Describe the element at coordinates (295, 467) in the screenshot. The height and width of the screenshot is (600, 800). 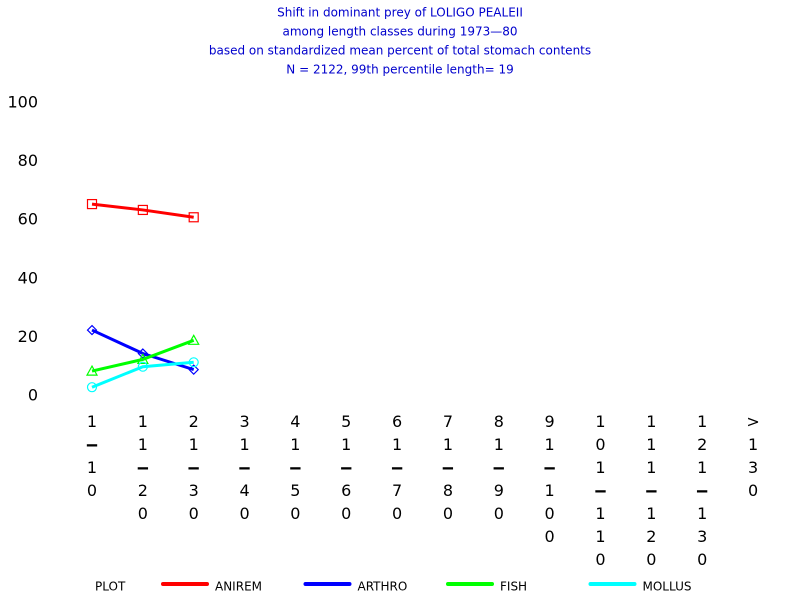
I see `x-tick-label: 4 1 -5 0` at that location.